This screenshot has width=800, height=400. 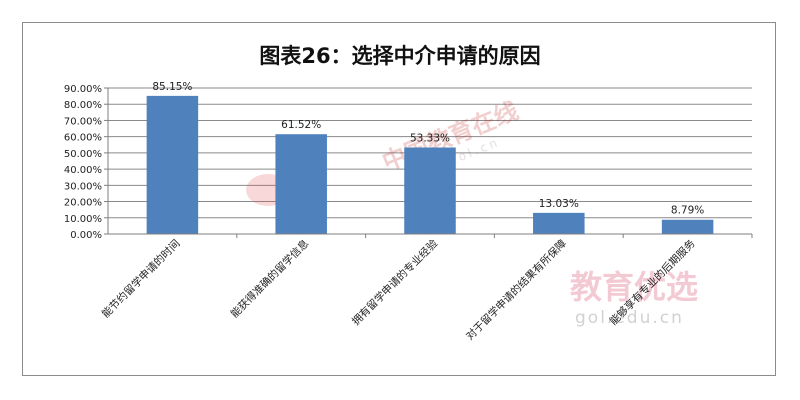 I want to click on y-tick-label: 0.00%, so click(x=86, y=235).